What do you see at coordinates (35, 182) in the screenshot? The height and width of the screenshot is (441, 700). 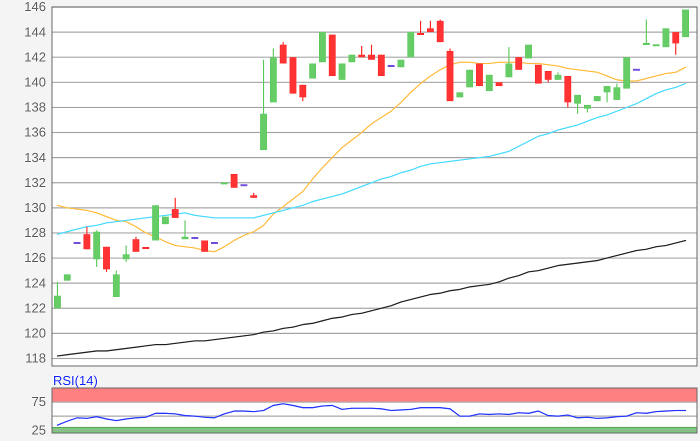 I see `y-tick-label: 132` at bounding box center [35, 182].